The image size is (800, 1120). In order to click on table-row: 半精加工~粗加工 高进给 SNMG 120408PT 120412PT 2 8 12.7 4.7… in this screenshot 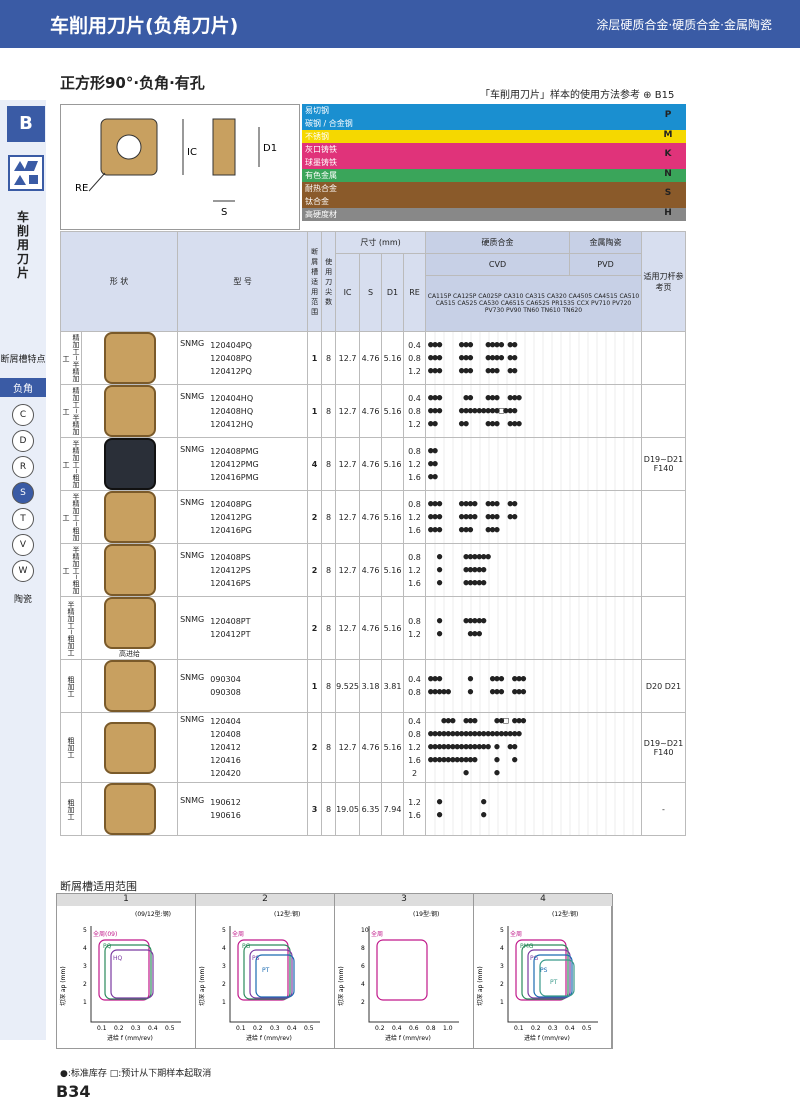, I will do `click(373, 628)`.